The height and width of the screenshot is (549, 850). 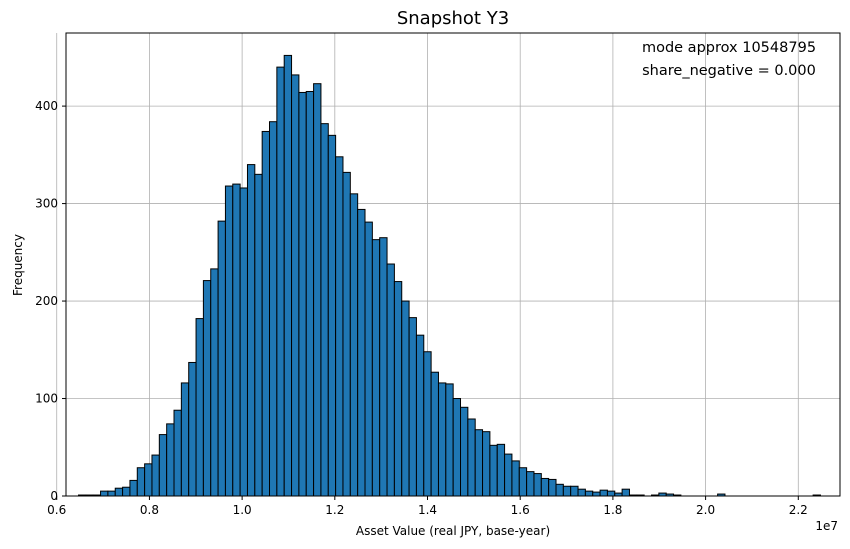 What do you see at coordinates (54, 496) in the screenshot?
I see `y-tick-label: 0` at bounding box center [54, 496].